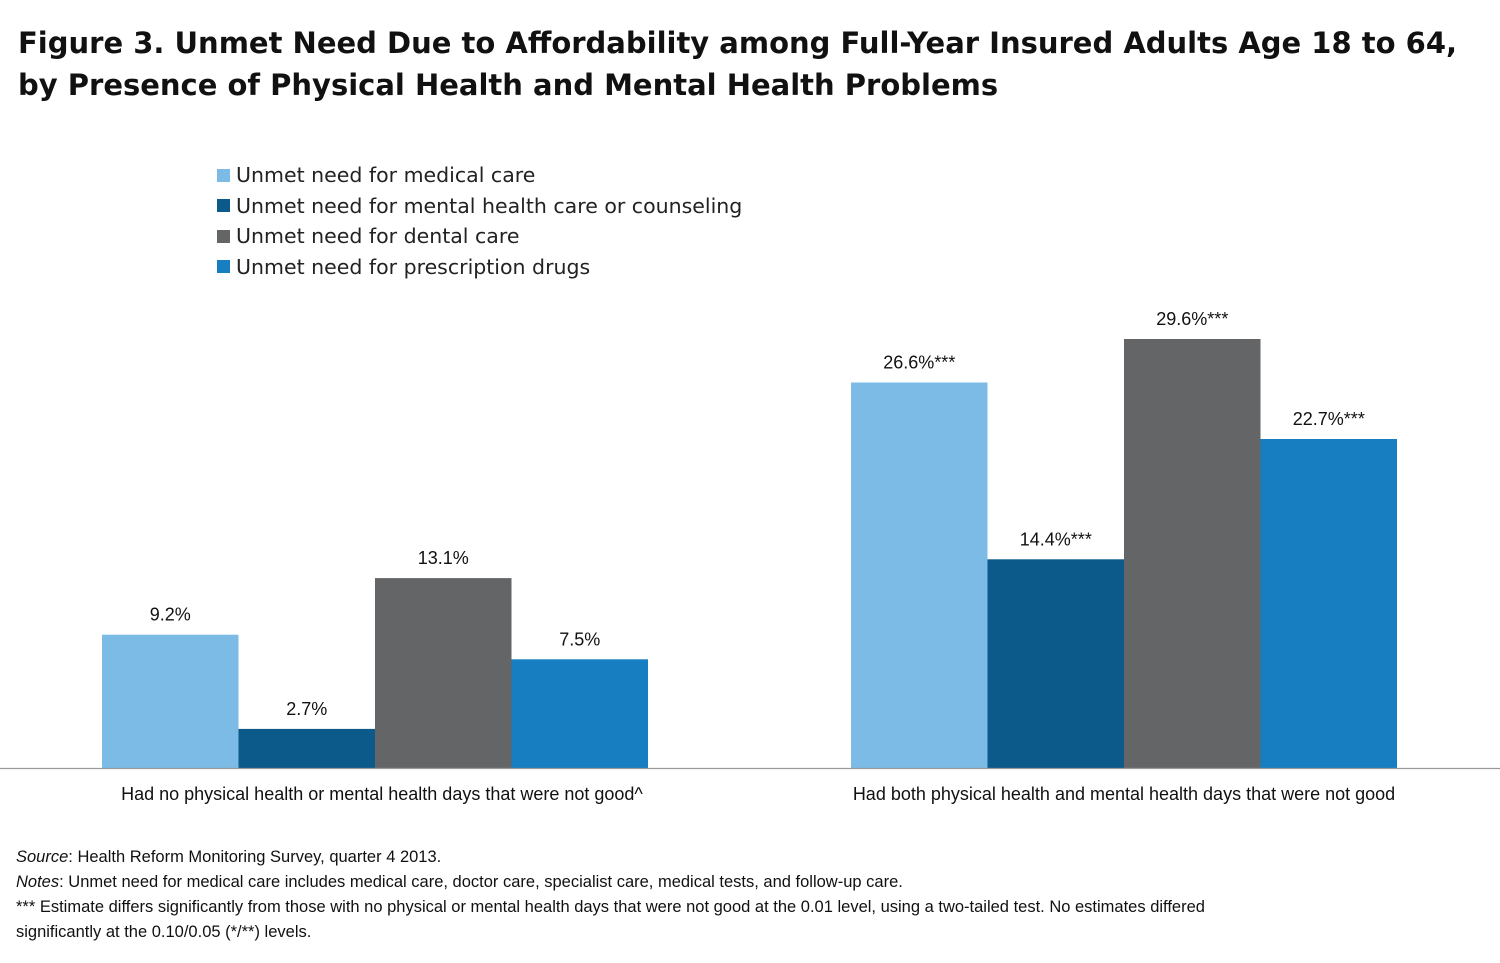 The height and width of the screenshot is (963, 1500). Describe the element at coordinates (223, 206) in the screenshot. I see `legend-swatch-mental-health-care` at that location.